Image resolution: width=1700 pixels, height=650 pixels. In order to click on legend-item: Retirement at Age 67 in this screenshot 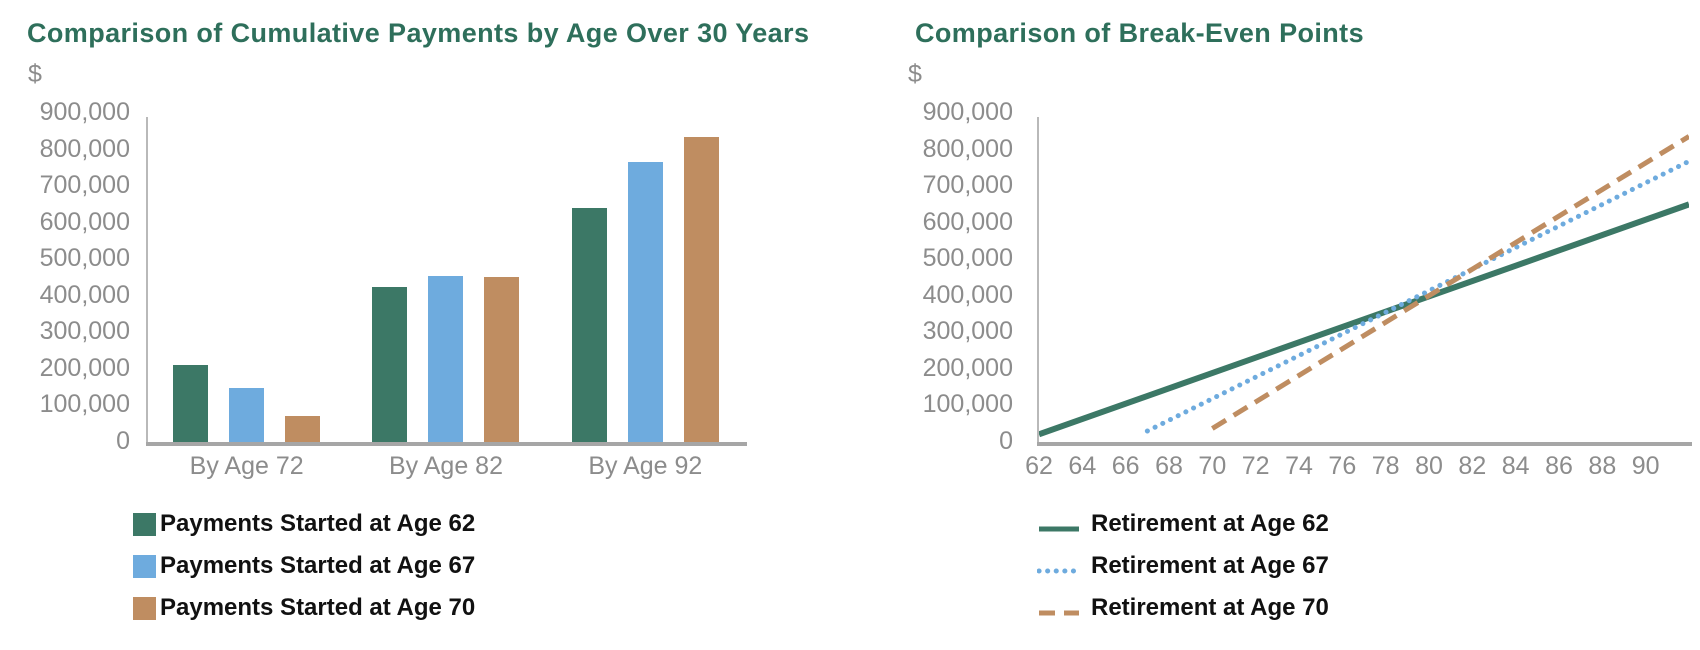, I will do `click(1182, 566)`.